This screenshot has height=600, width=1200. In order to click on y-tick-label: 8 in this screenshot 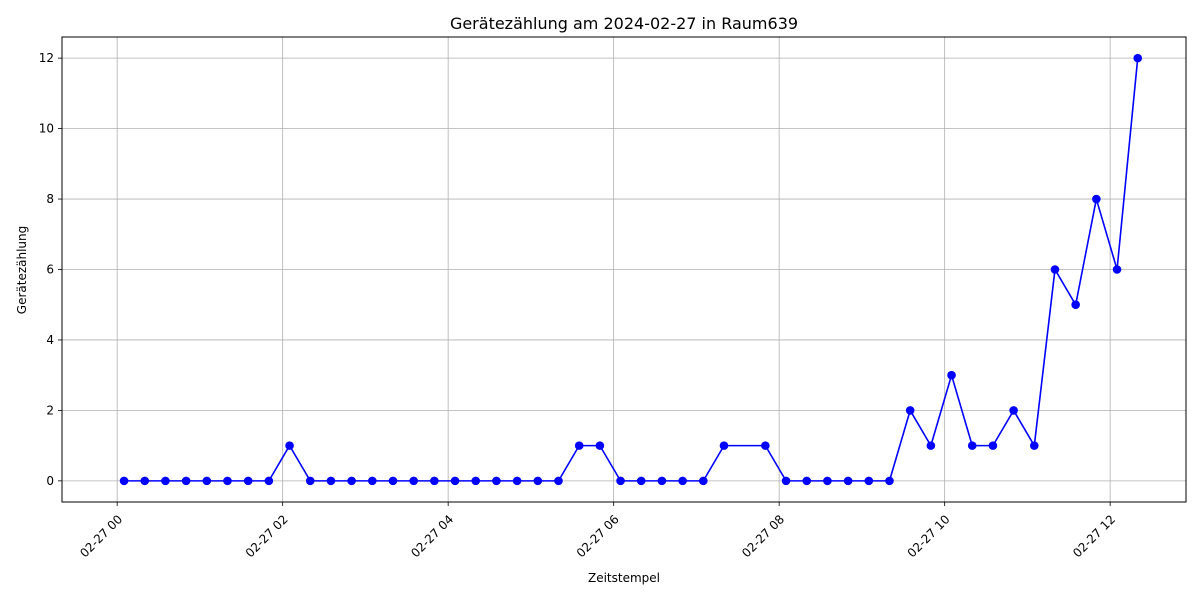, I will do `click(50, 199)`.